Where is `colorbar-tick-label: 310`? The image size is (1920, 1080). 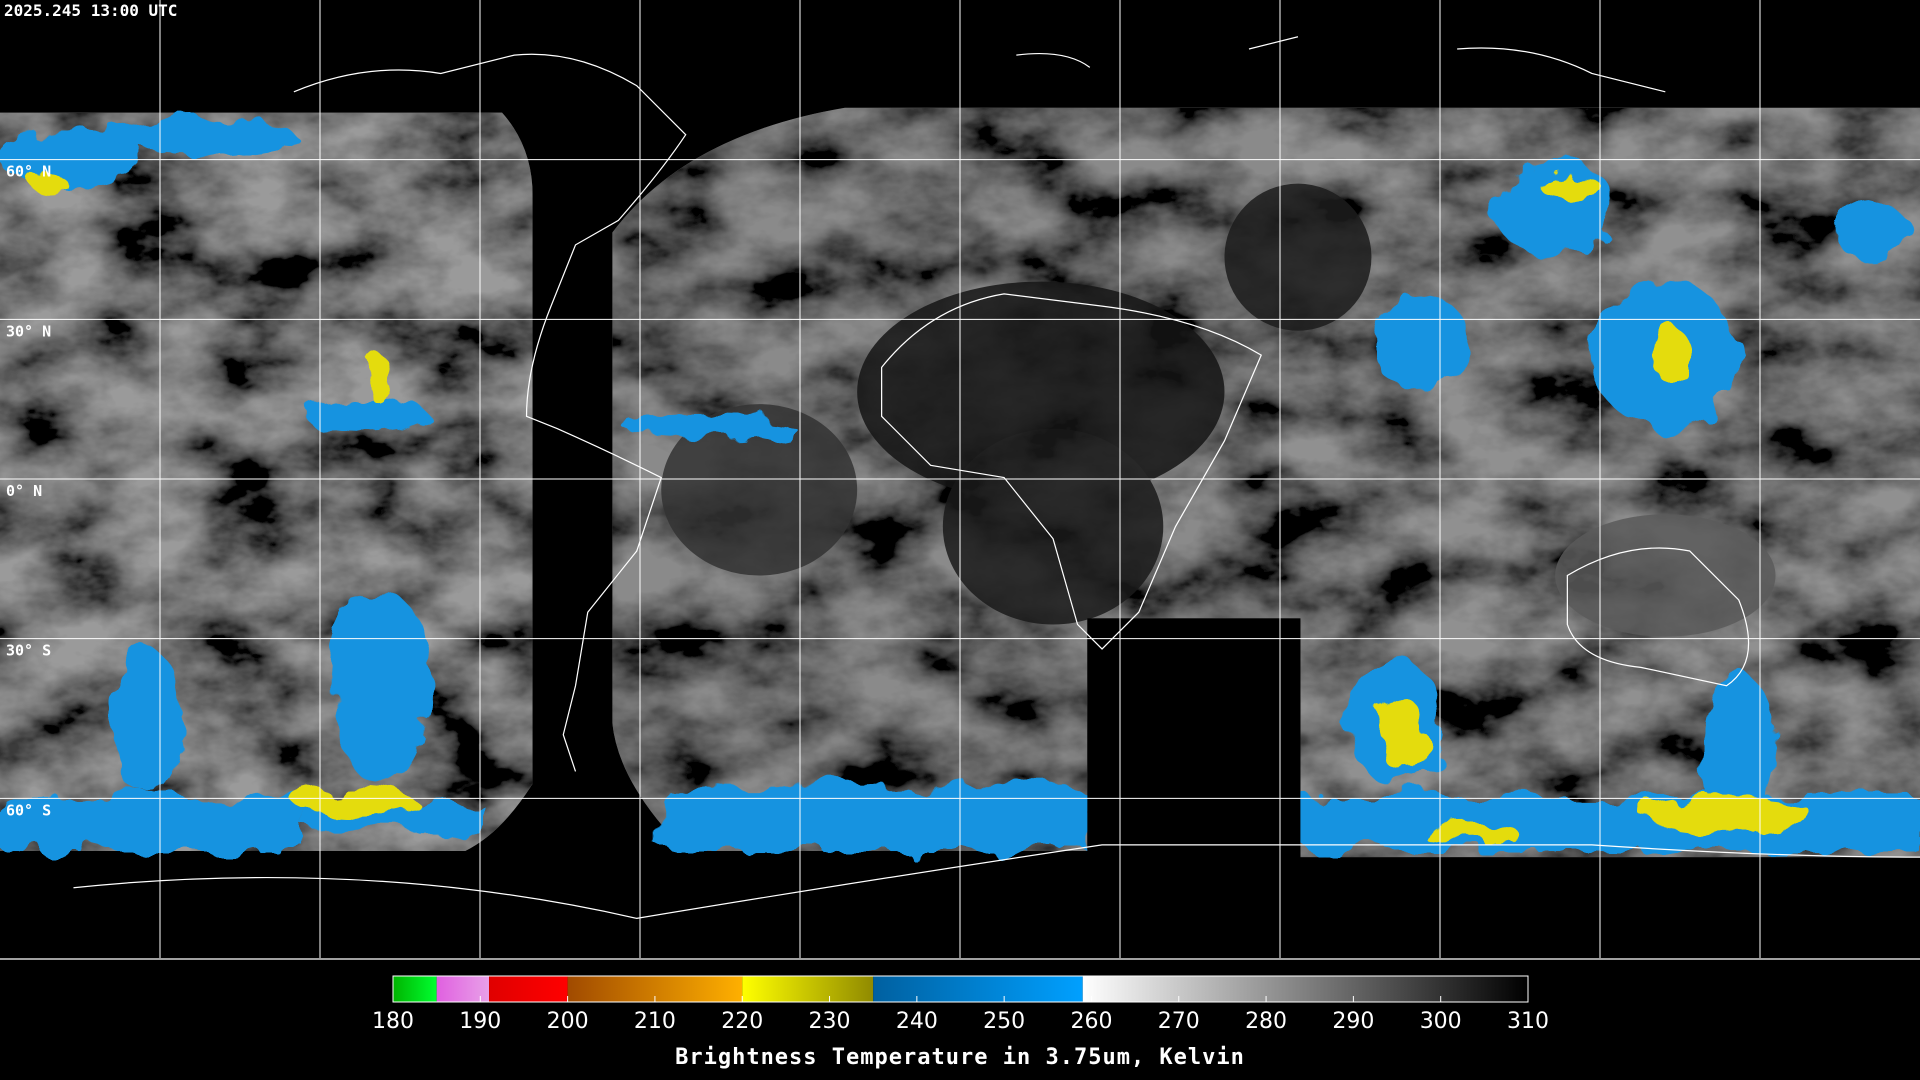 colorbar-tick-label: 310 is located at coordinates (1528, 1021).